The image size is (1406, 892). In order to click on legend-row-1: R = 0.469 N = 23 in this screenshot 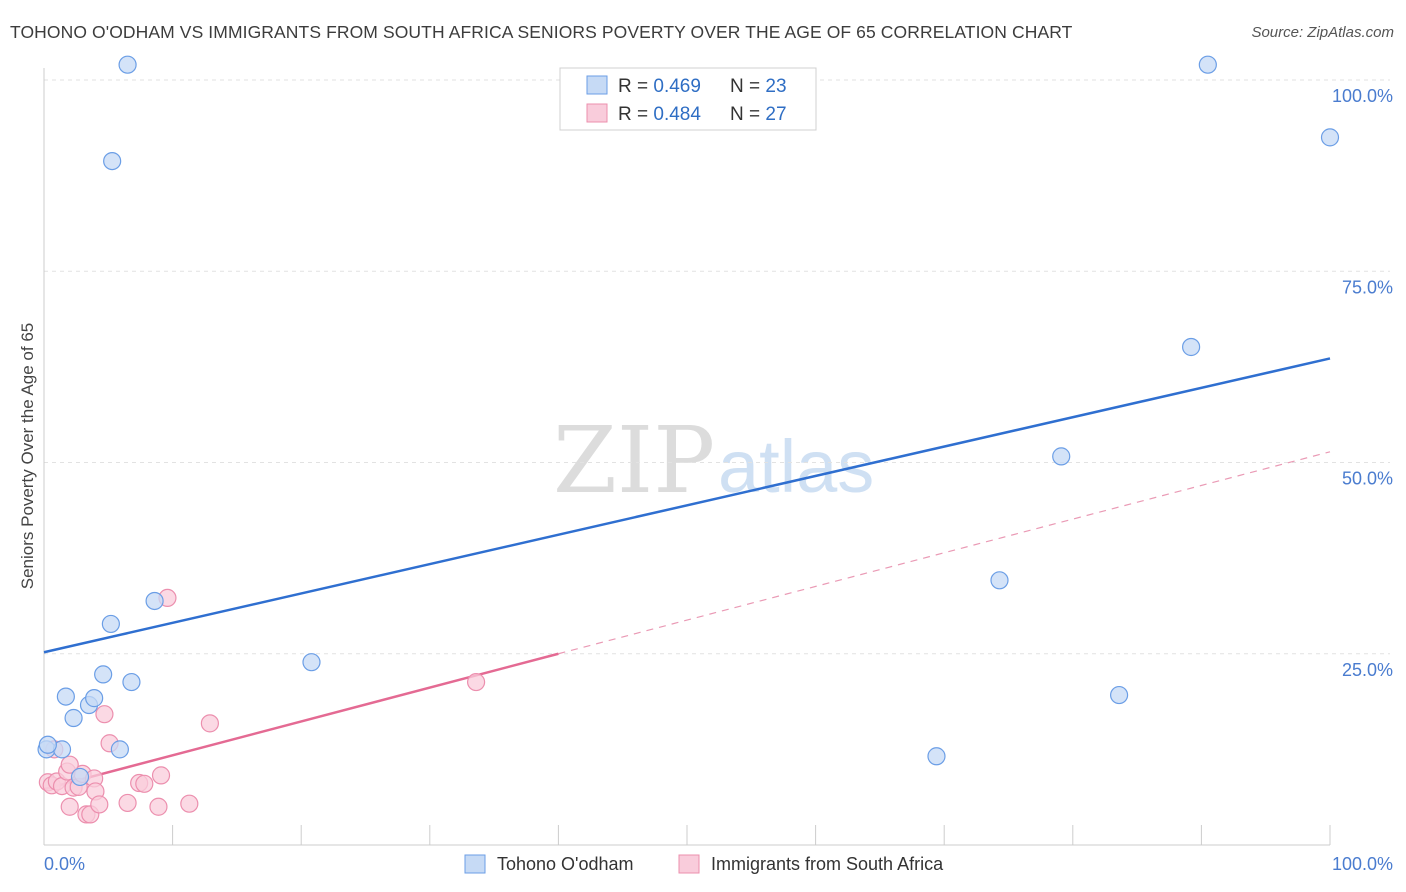, I will do `click(702, 86)`.